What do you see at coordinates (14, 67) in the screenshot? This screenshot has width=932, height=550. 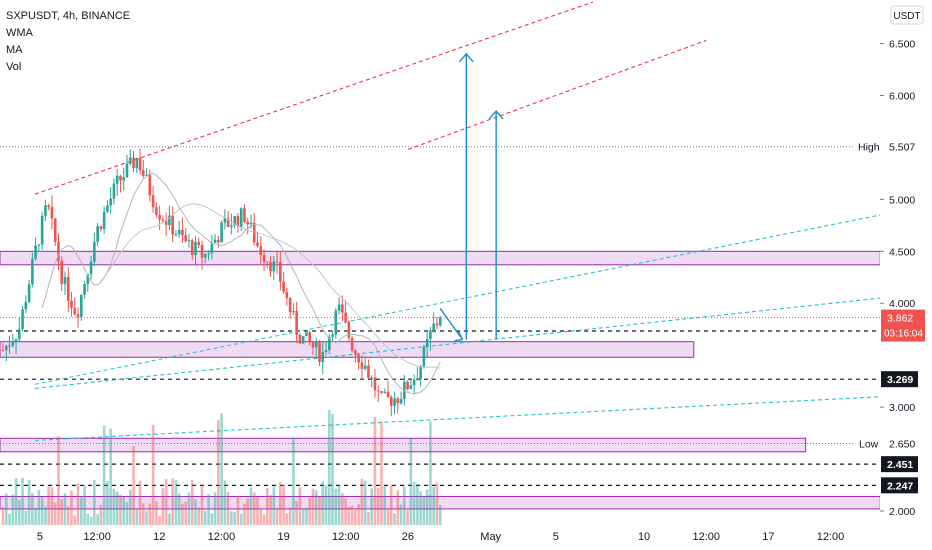 I see `indicator-vol: Vol` at bounding box center [14, 67].